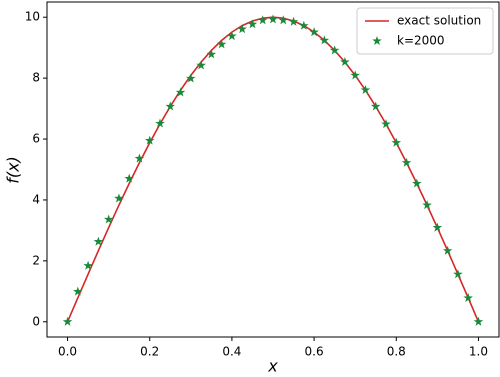 The image size is (500, 377). Describe the element at coordinates (272, 366) in the screenshot. I see `x-axis-label: x` at that location.